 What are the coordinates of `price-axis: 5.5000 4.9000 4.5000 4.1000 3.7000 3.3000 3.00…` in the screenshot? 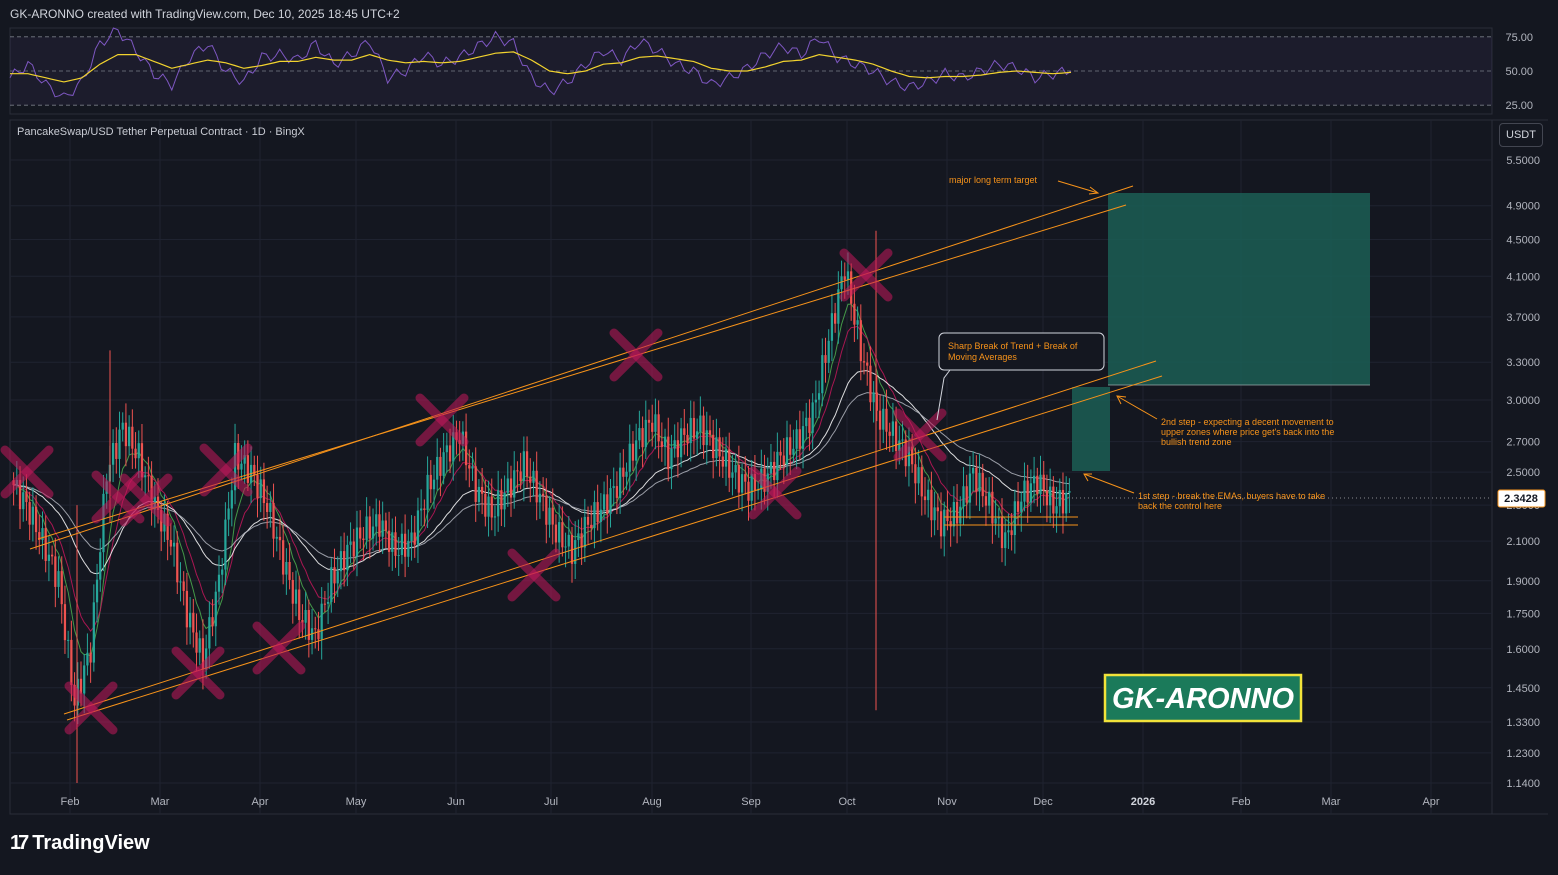 It's located at (1523, 472).